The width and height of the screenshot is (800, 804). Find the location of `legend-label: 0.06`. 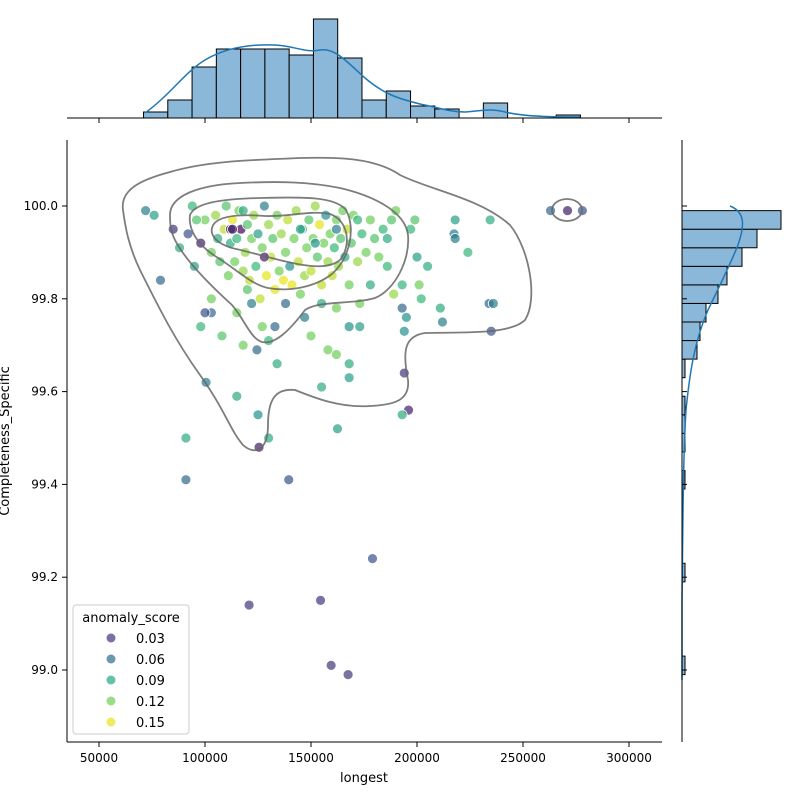

legend-label: 0.06 is located at coordinates (150, 660).